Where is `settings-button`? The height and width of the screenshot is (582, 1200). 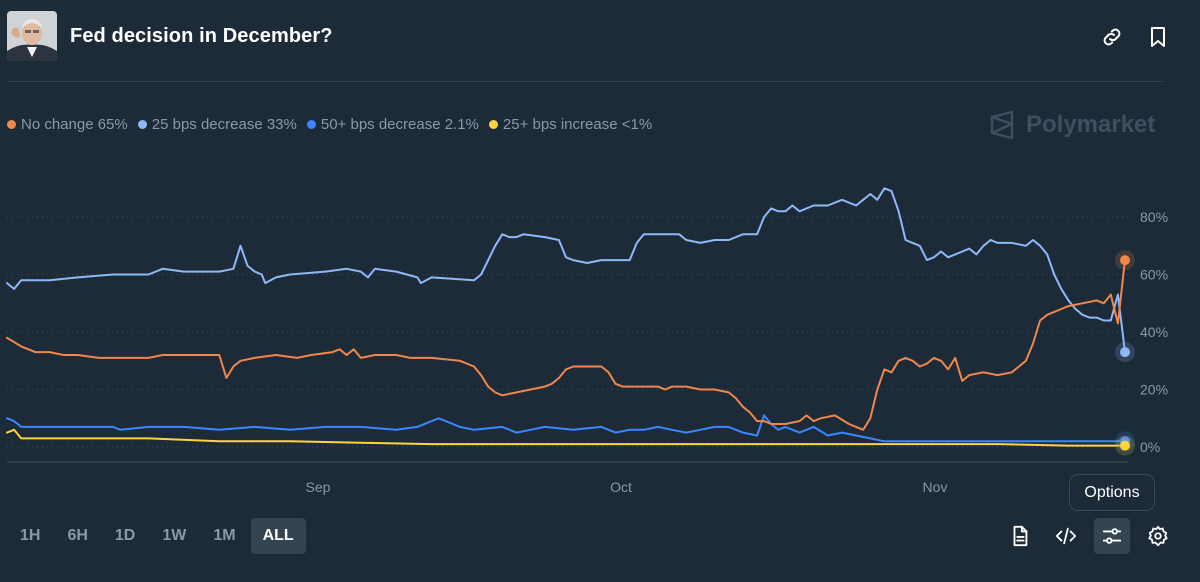 settings-button is located at coordinates (1158, 536).